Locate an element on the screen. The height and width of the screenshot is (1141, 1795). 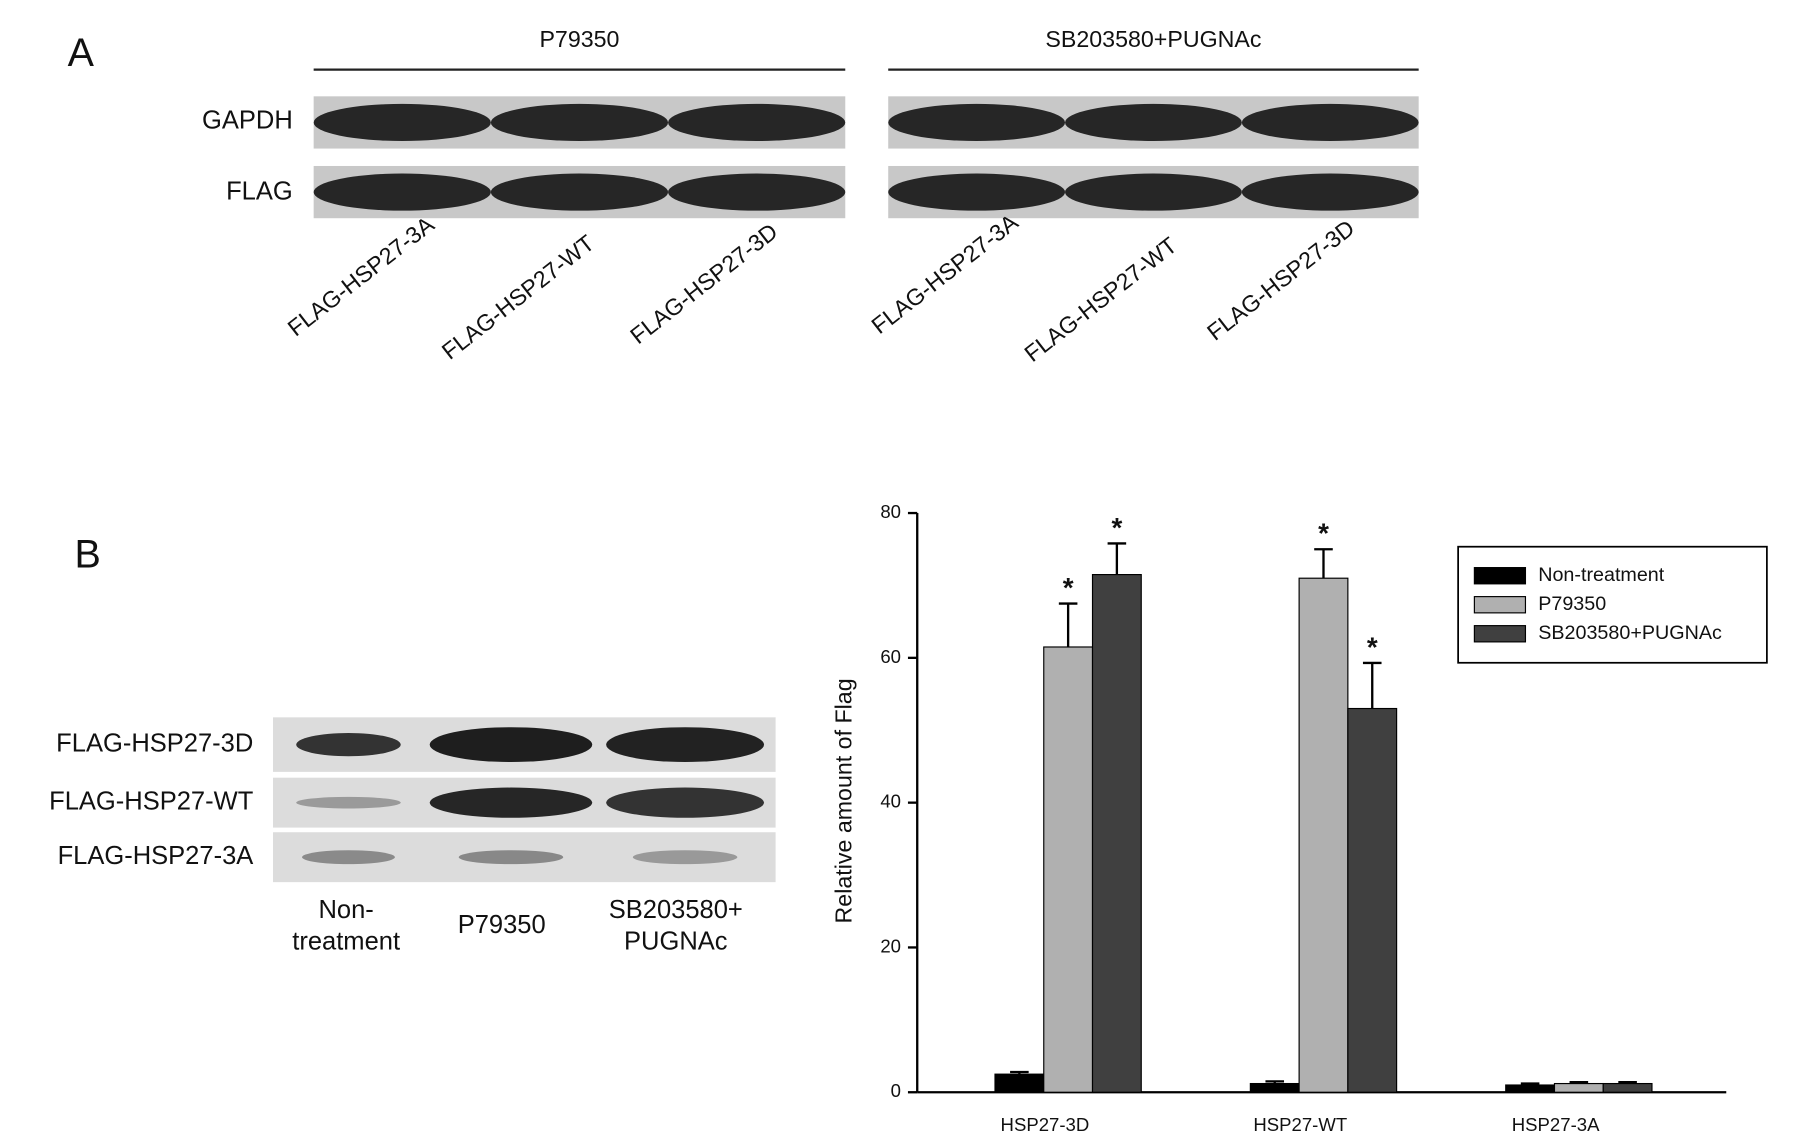
row-label: FLAG is located at coordinates (259, 191).